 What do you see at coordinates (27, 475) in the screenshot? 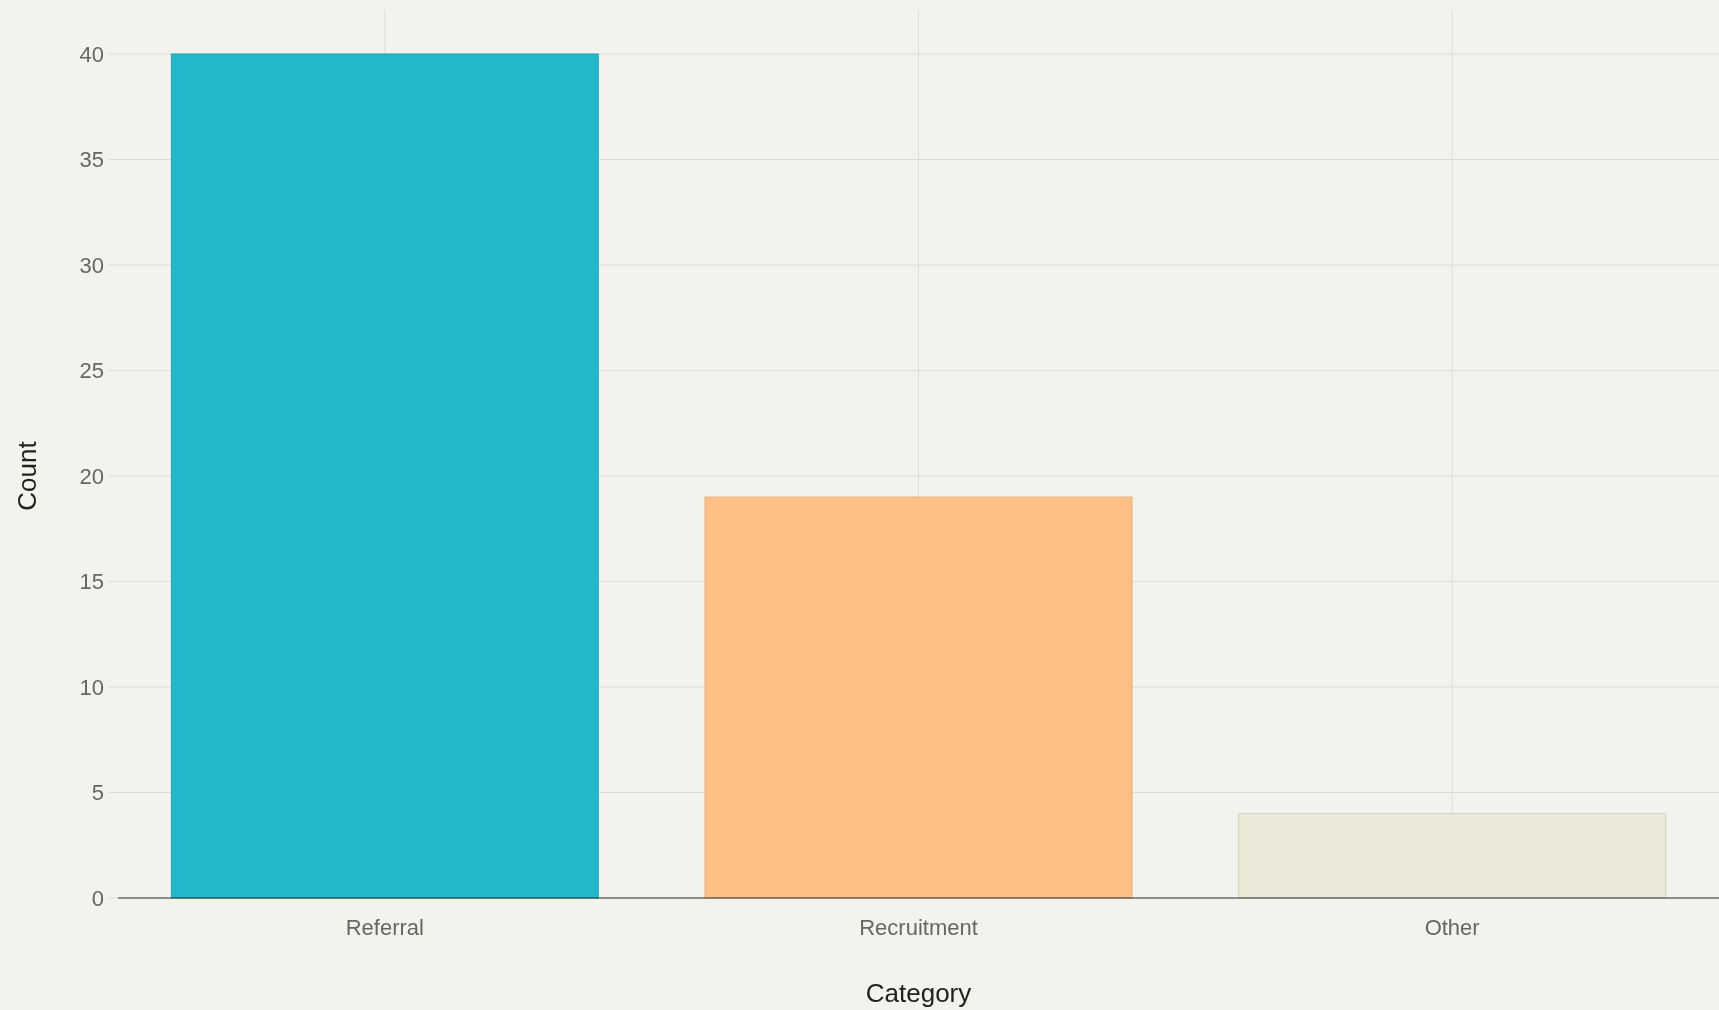
I see `y-axis-title: Count` at bounding box center [27, 475].